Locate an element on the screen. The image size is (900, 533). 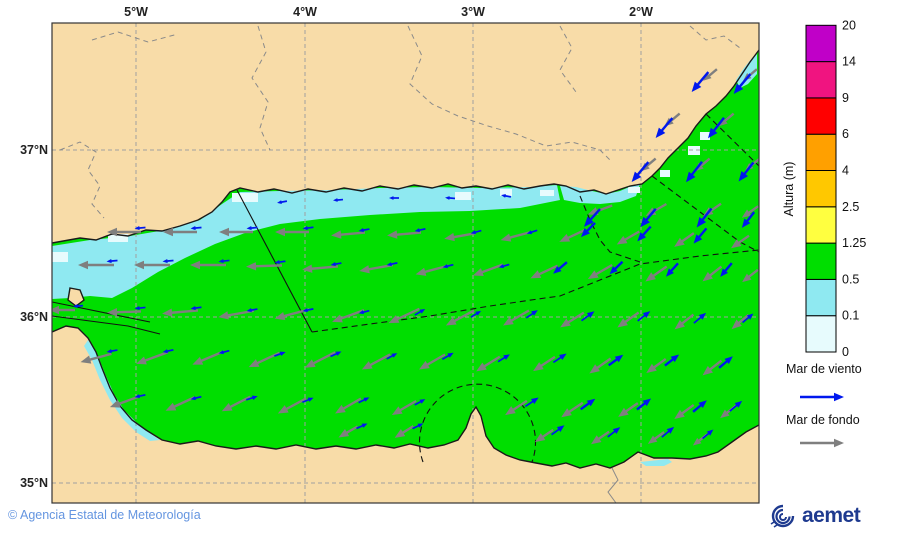
colorbar-tick-label: 2.5 is located at coordinates (850, 207).